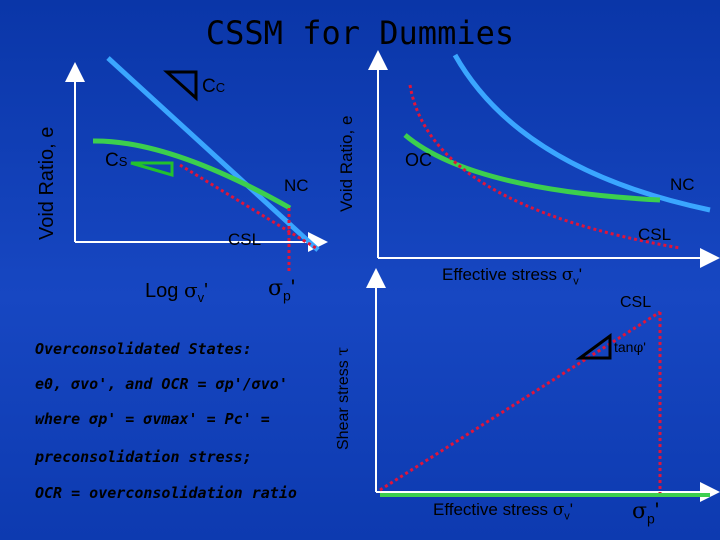  I want to click on right-bottom-csl-line, so click(520, 401).